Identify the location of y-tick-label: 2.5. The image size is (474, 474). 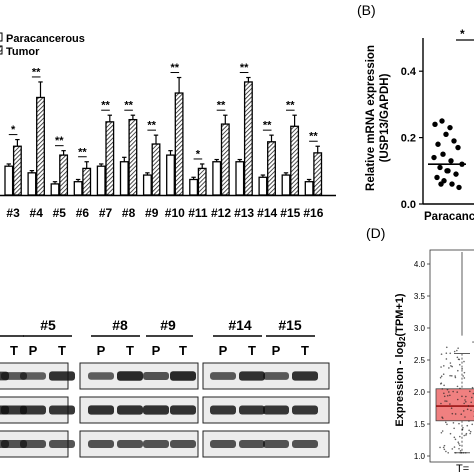
(420, 360).